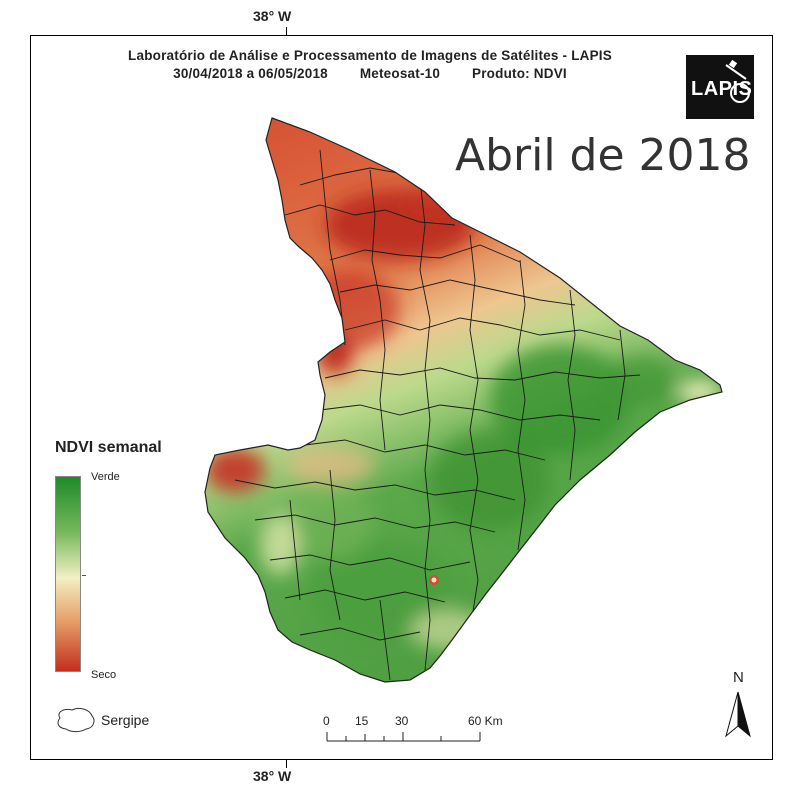  What do you see at coordinates (108, 447) in the screenshot?
I see `legend-title: NDVI semanal` at bounding box center [108, 447].